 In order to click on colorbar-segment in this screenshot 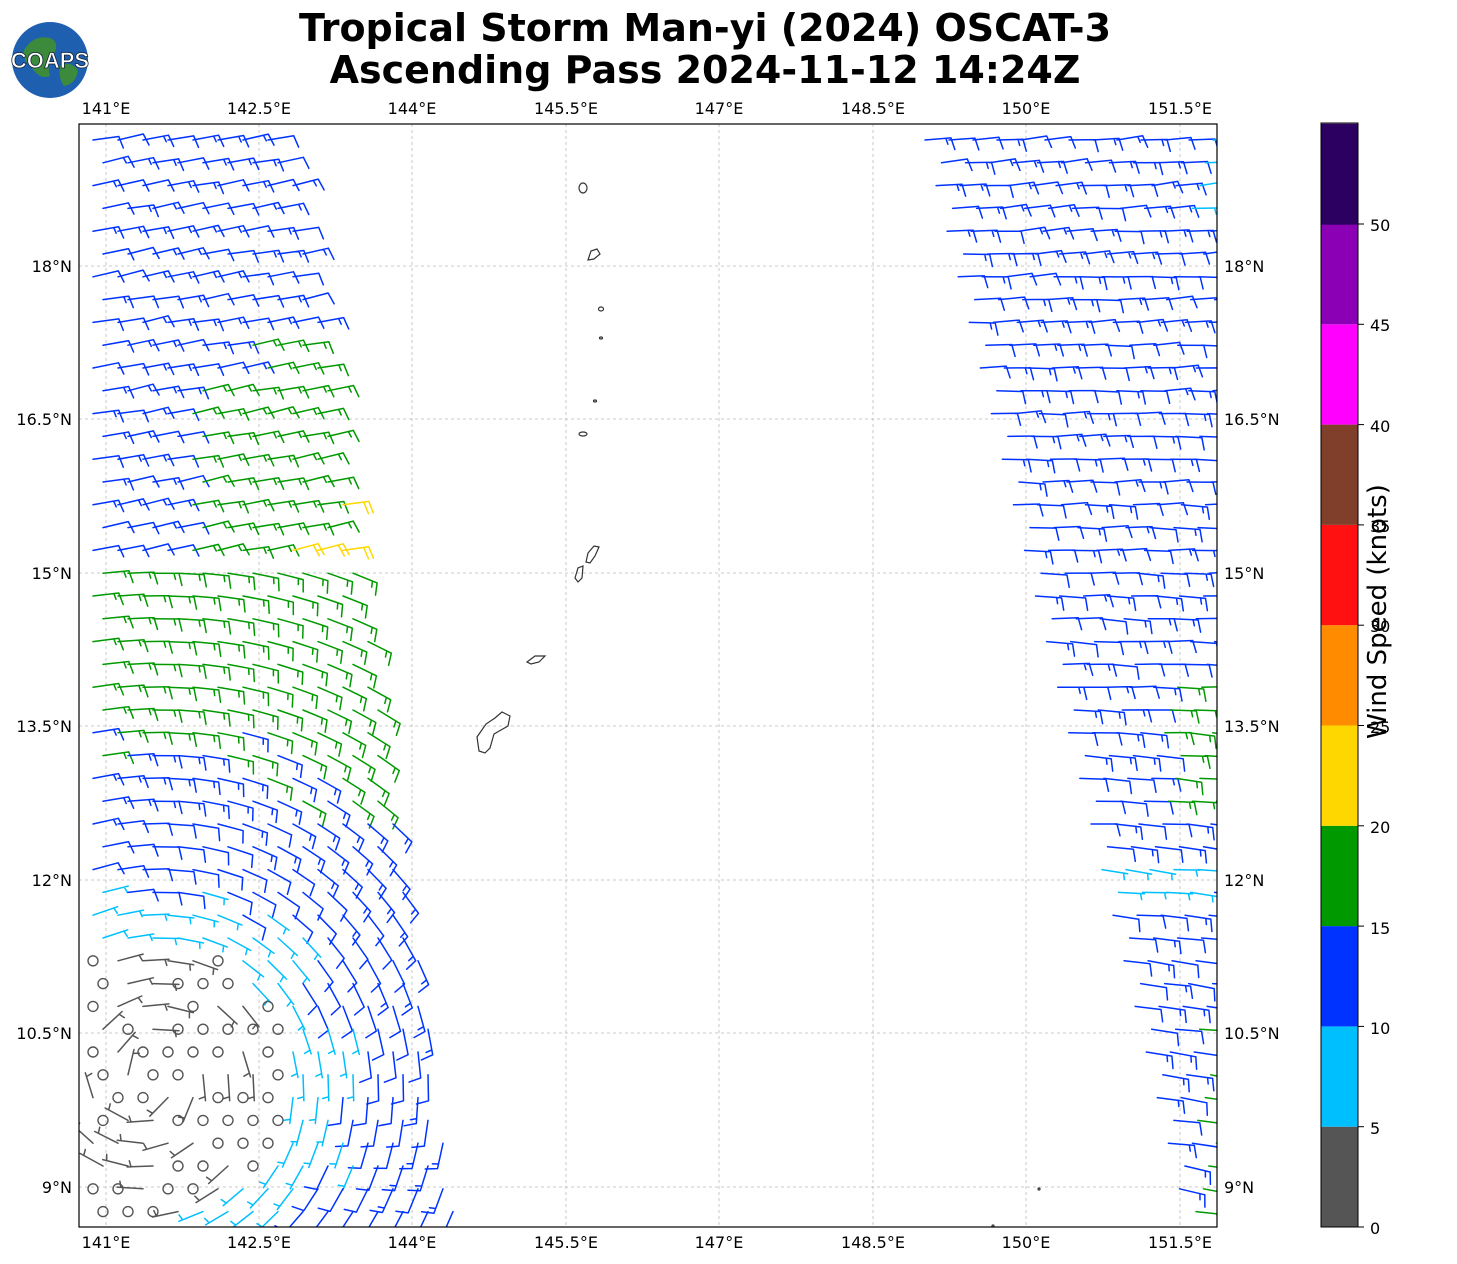, I will do `click(1339, 775)`.